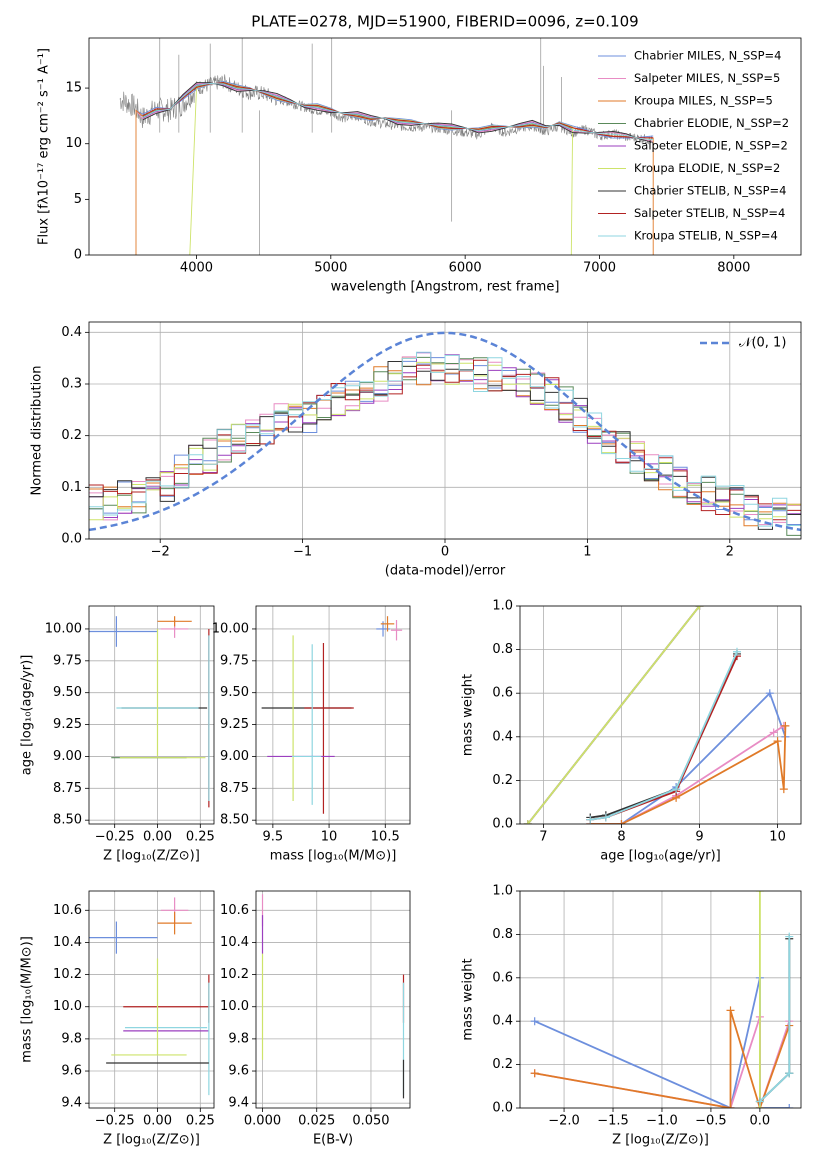 This screenshot has width=819, height=1170. I want to click on x-tick-label: 0, so click(445, 552).